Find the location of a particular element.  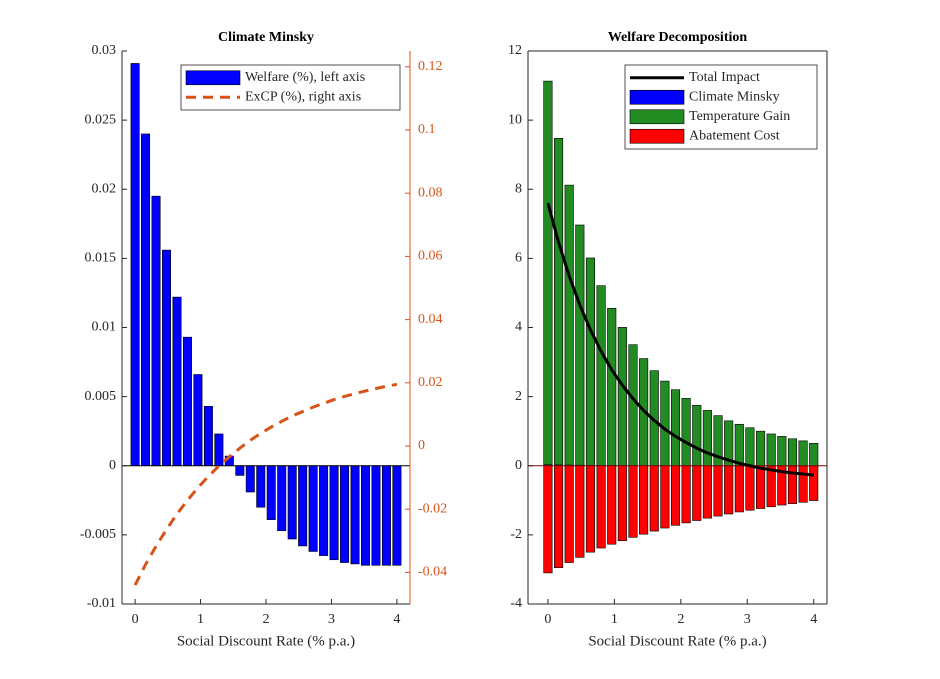

legend-label: Welfare (%), left axis is located at coordinates (305, 77).